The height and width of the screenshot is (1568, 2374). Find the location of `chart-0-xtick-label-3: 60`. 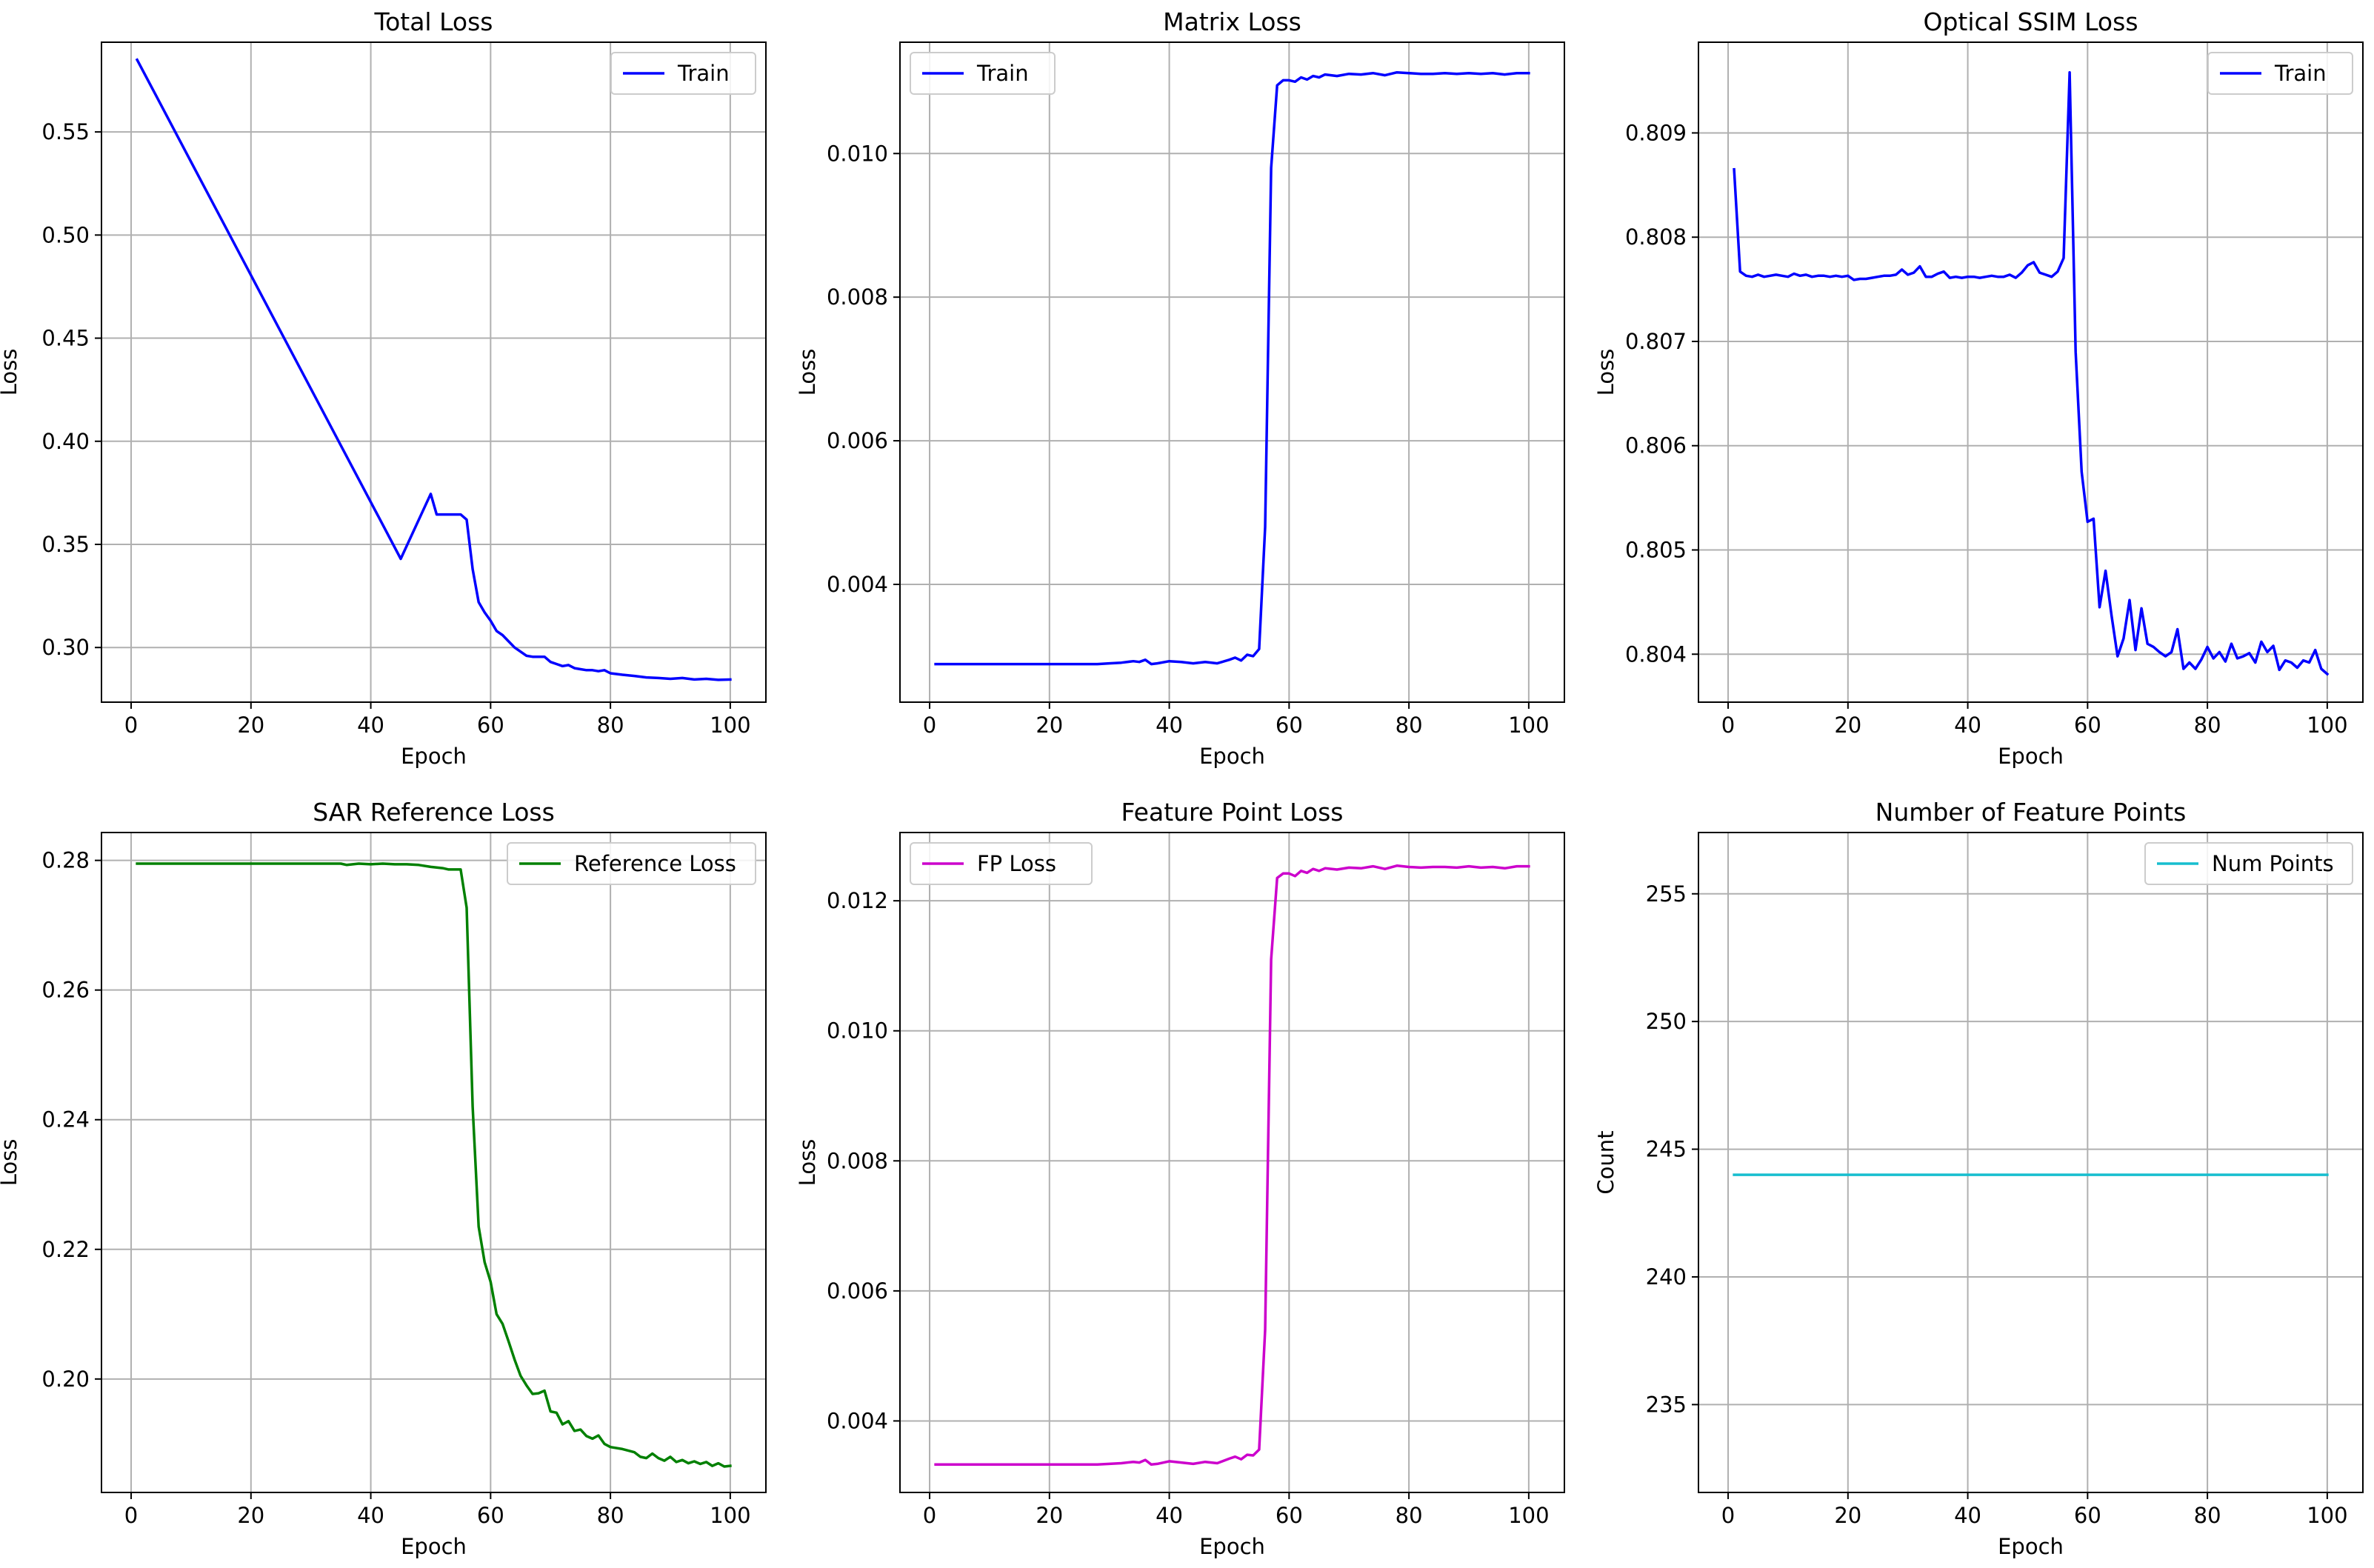

chart-0-xtick-label-3: 60 is located at coordinates (490, 725).